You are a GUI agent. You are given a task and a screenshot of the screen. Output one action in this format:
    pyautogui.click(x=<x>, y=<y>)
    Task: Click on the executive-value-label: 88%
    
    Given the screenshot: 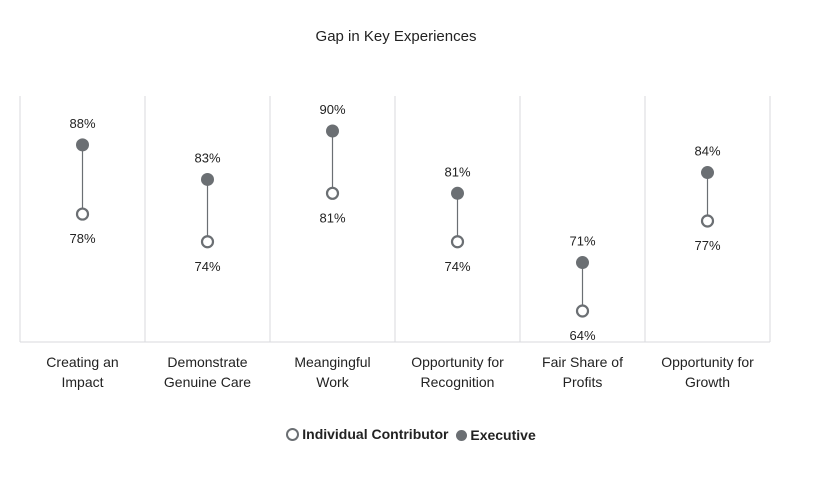 What is the action you would take?
    pyautogui.click(x=82, y=123)
    